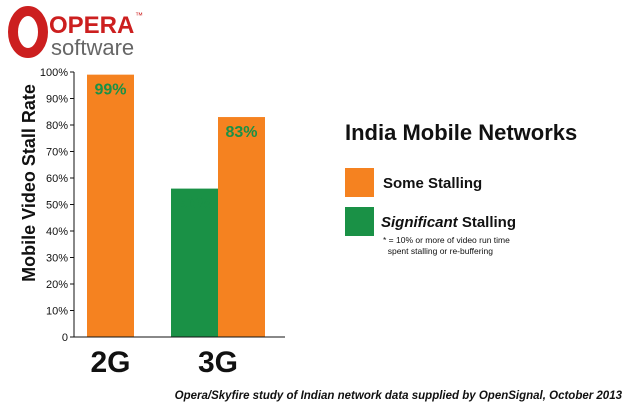 This screenshot has width=630, height=413. I want to click on legend-label-rest: Stalling, so click(487, 222).